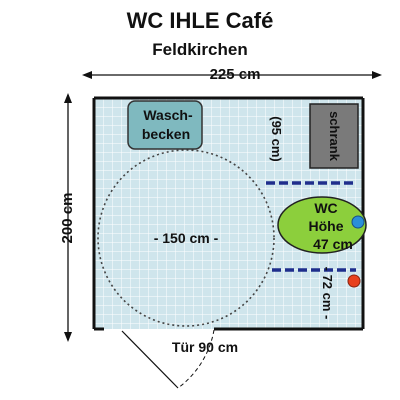 The height and width of the screenshot is (400, 400). I want to click on width-dimension-arrow, so click(232, 75).